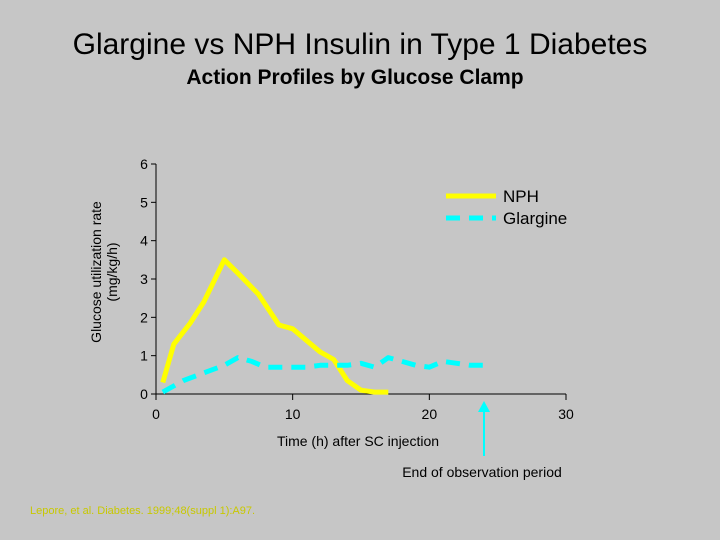 The width and height of the screenshot is (720, 540). Describe the element at coordinates (156, 414) in the screenshot. I see `x-tick-label: 0` at that location.